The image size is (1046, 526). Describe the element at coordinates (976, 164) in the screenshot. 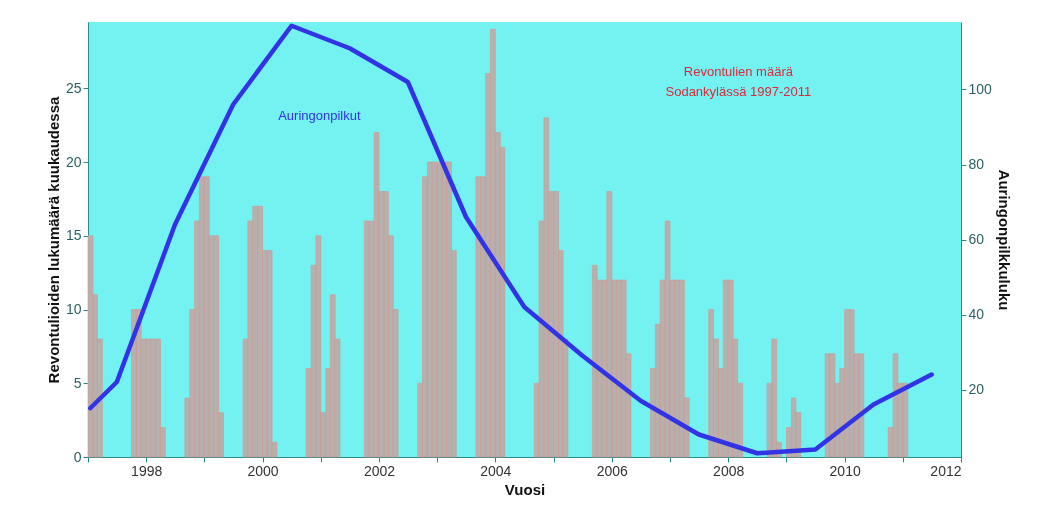

I see `y2-tick-label: 80` at that location.